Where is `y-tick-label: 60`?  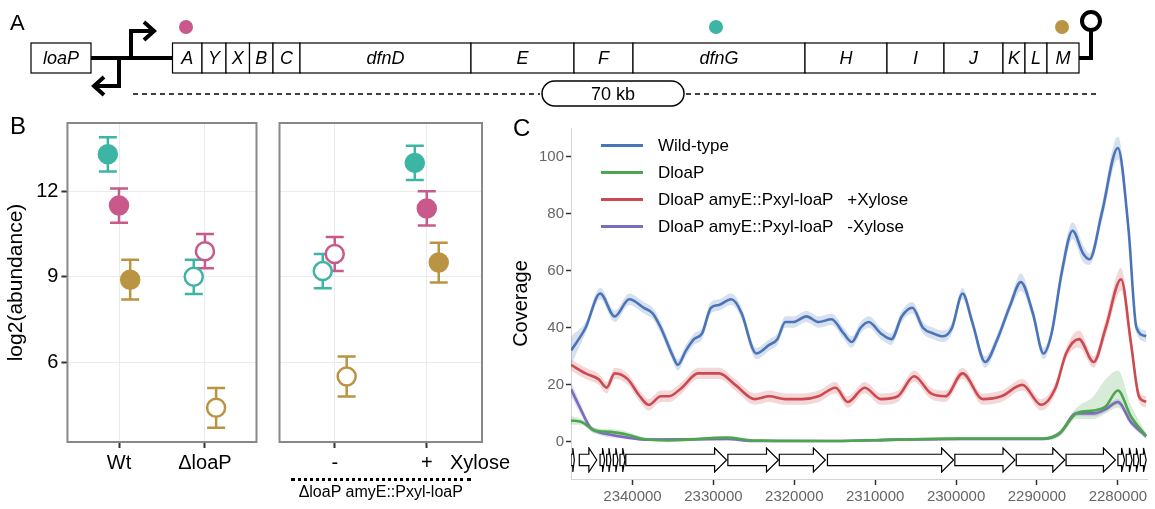 y-tick-label: 60 is located at coordinates (556, 269).